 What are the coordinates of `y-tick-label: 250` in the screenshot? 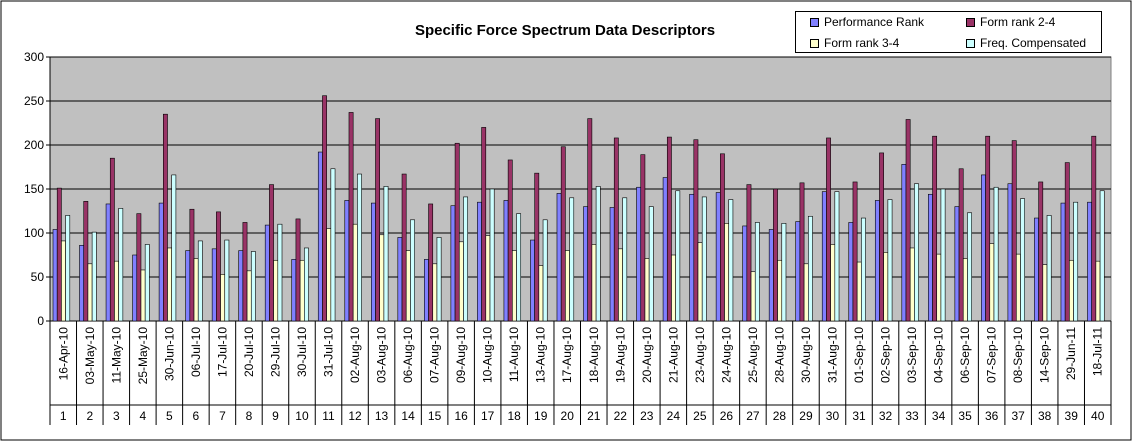 It's located at (34, 101).